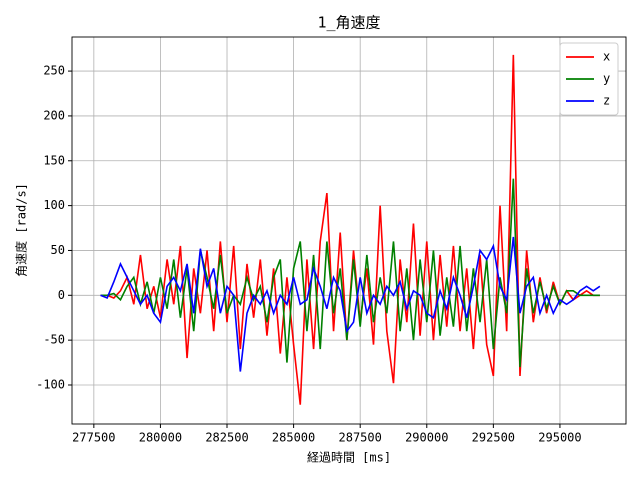  I want to click on y-tick-label: -100, so click(50, 384).